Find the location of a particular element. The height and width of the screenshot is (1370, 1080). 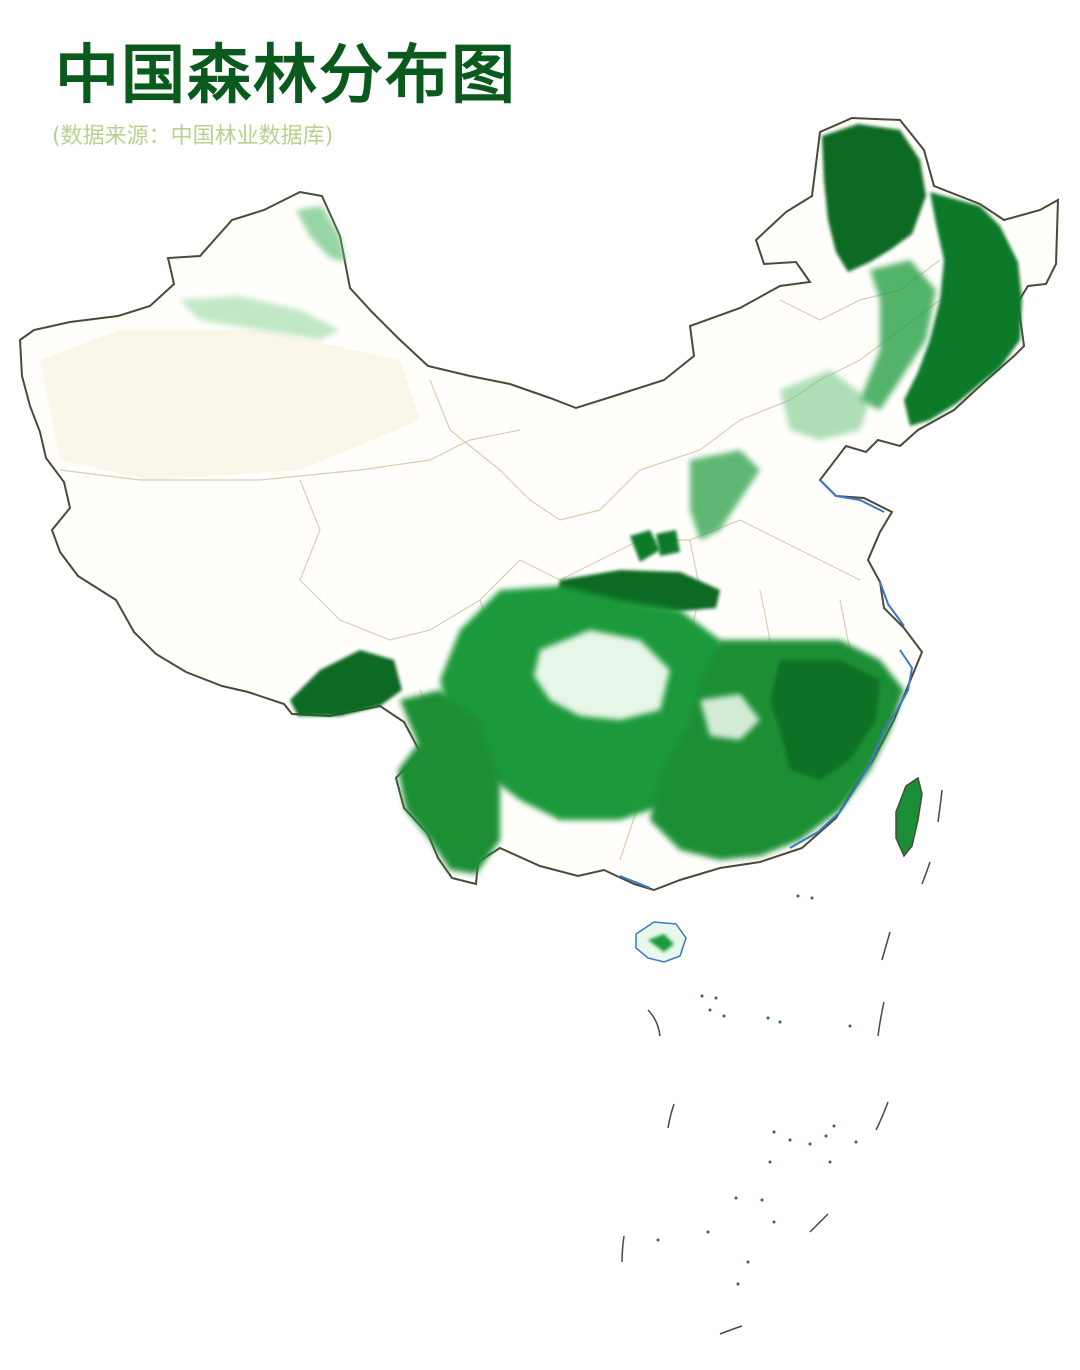

south-sea-boundary is located at coordinates (782, 1062).